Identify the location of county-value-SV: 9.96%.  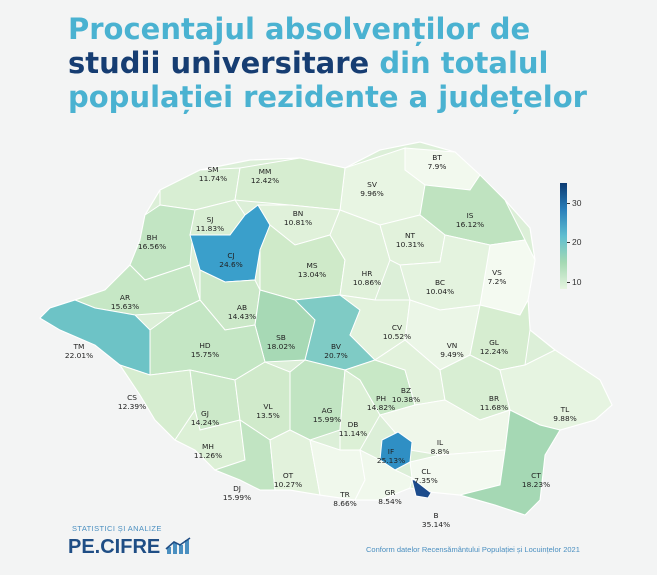
(371, 193).